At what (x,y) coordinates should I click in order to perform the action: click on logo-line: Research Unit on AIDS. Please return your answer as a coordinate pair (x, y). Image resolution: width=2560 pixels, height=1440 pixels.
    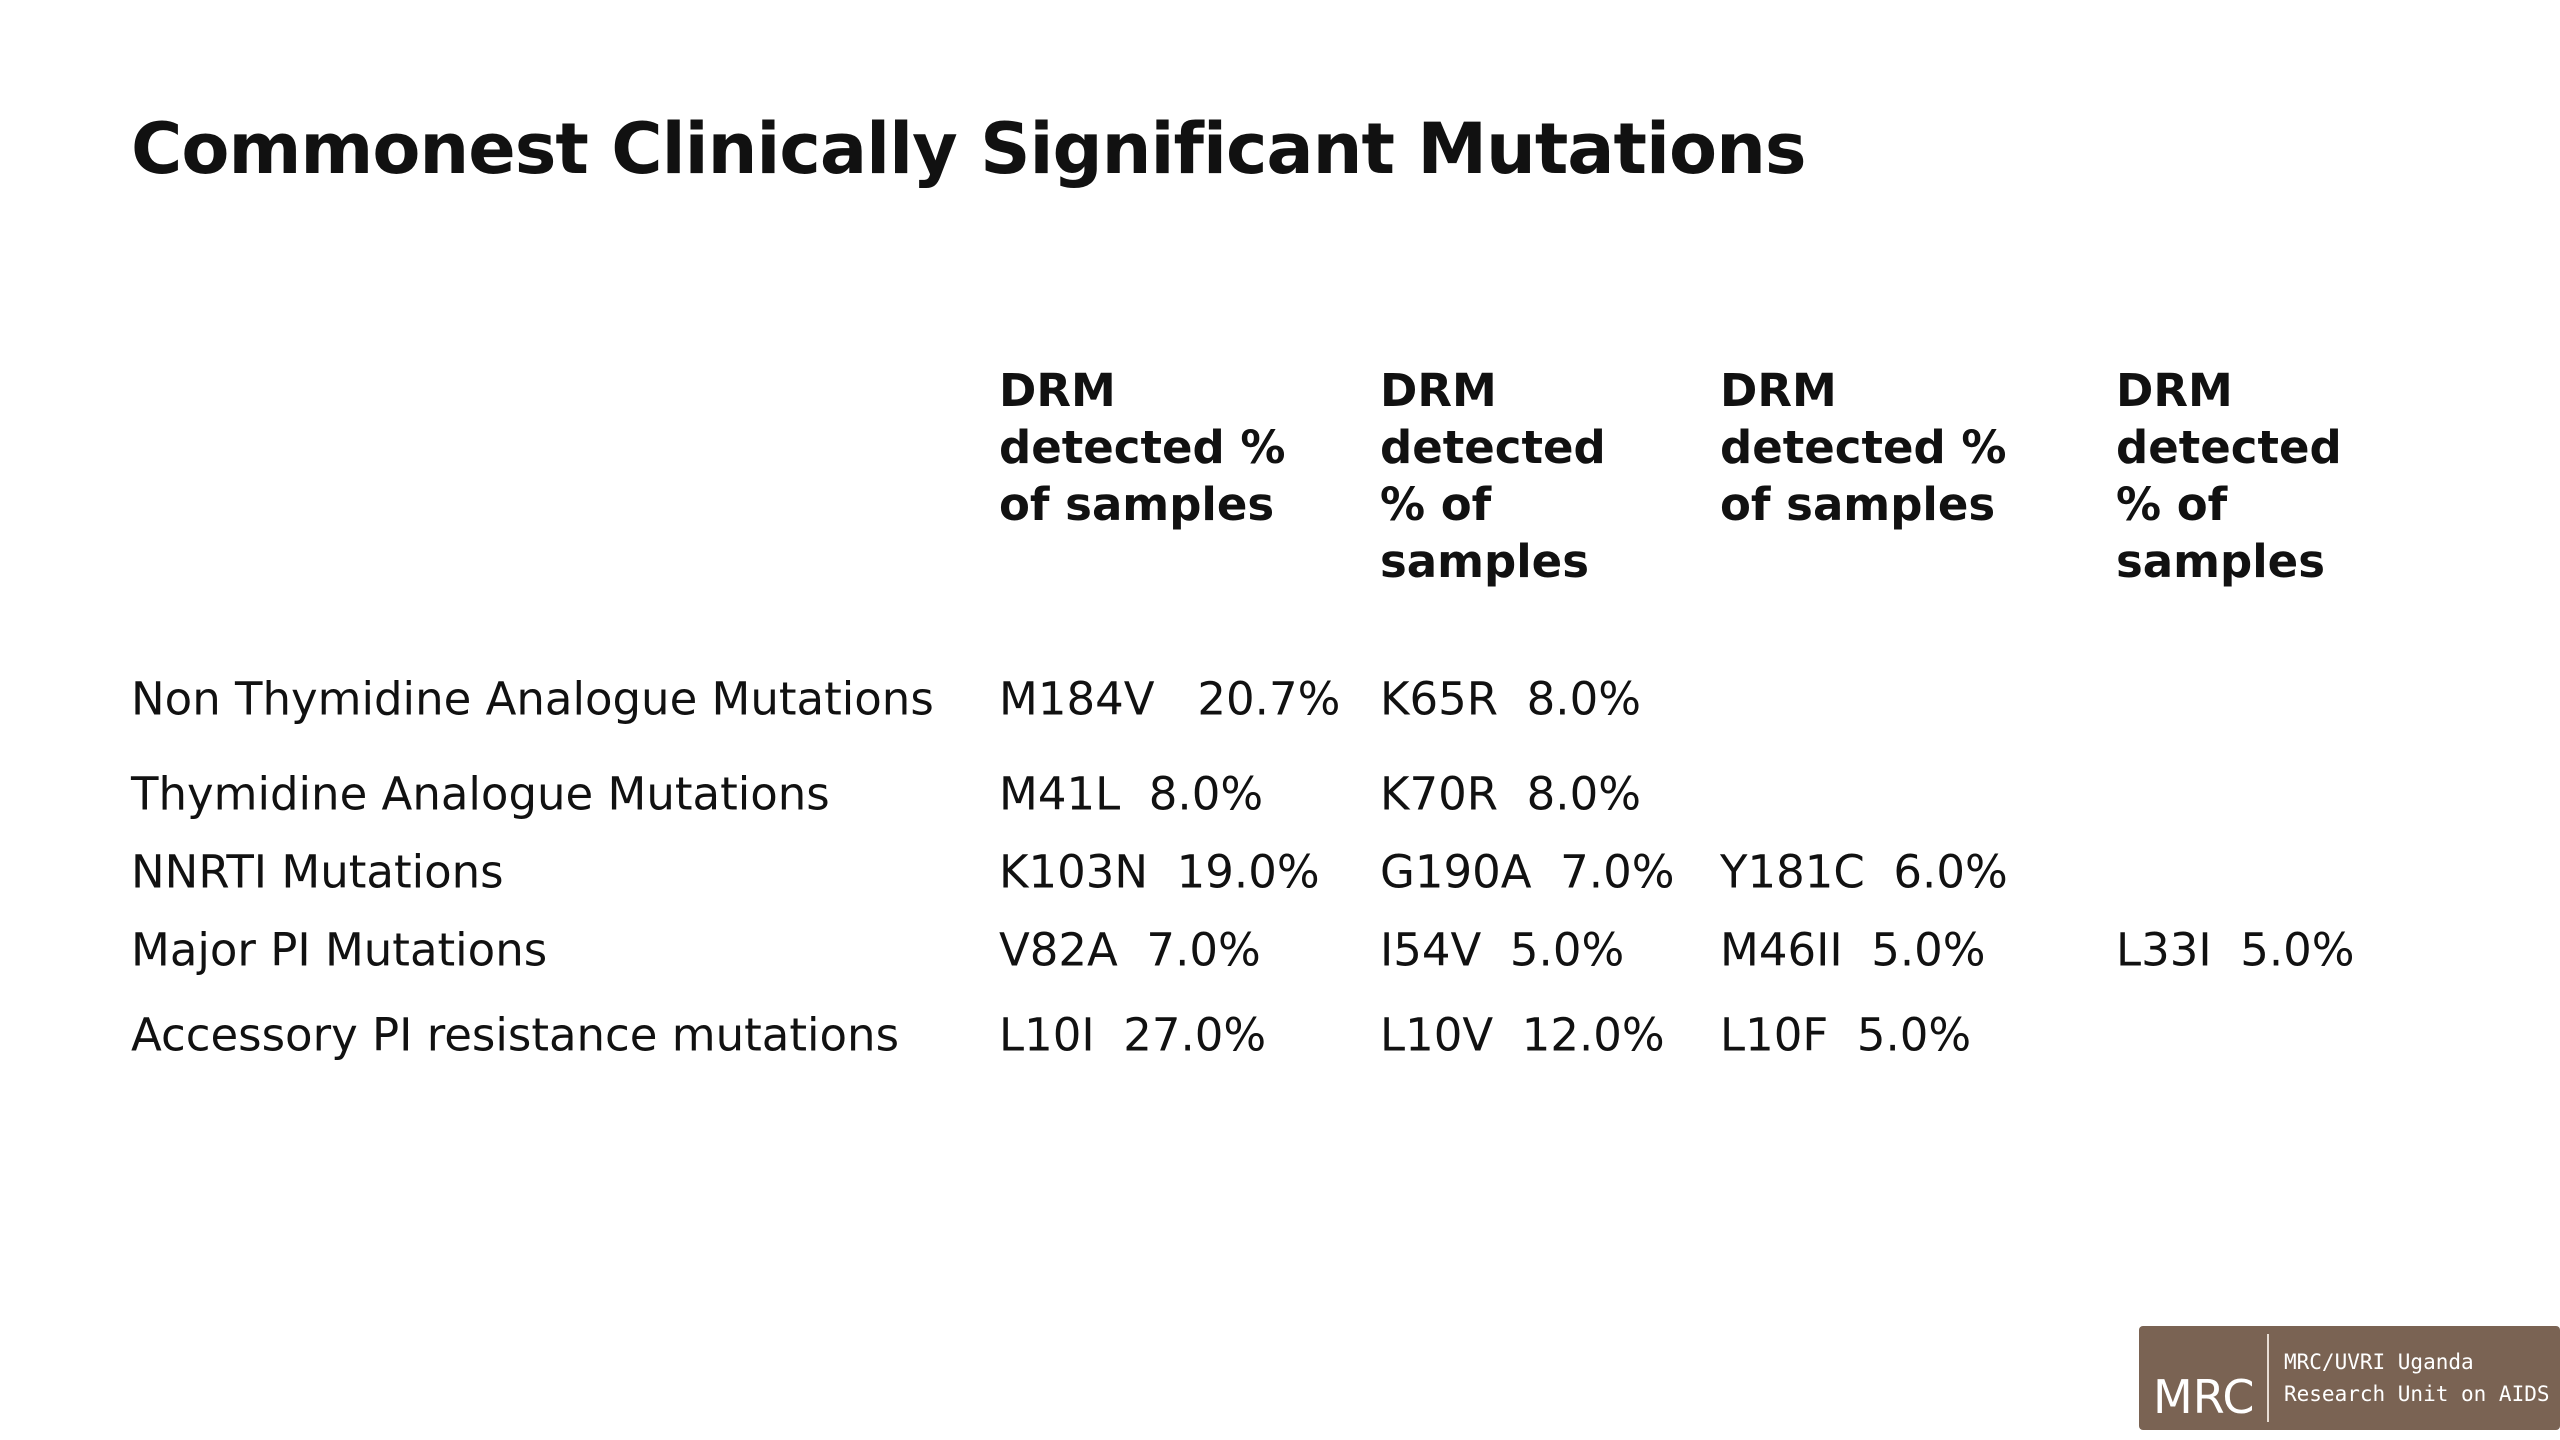
    Looking at the image, I should click on (2417, 1394).